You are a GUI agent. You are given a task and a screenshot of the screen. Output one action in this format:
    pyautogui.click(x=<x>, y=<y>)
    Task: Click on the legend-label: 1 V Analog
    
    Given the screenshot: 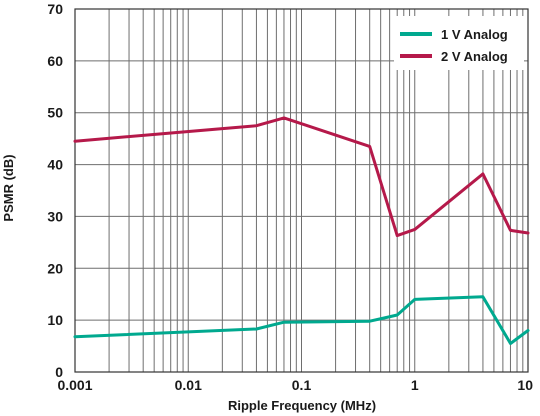 What is the action you would take?
    pyautogui.click(x=474, y=34)
    